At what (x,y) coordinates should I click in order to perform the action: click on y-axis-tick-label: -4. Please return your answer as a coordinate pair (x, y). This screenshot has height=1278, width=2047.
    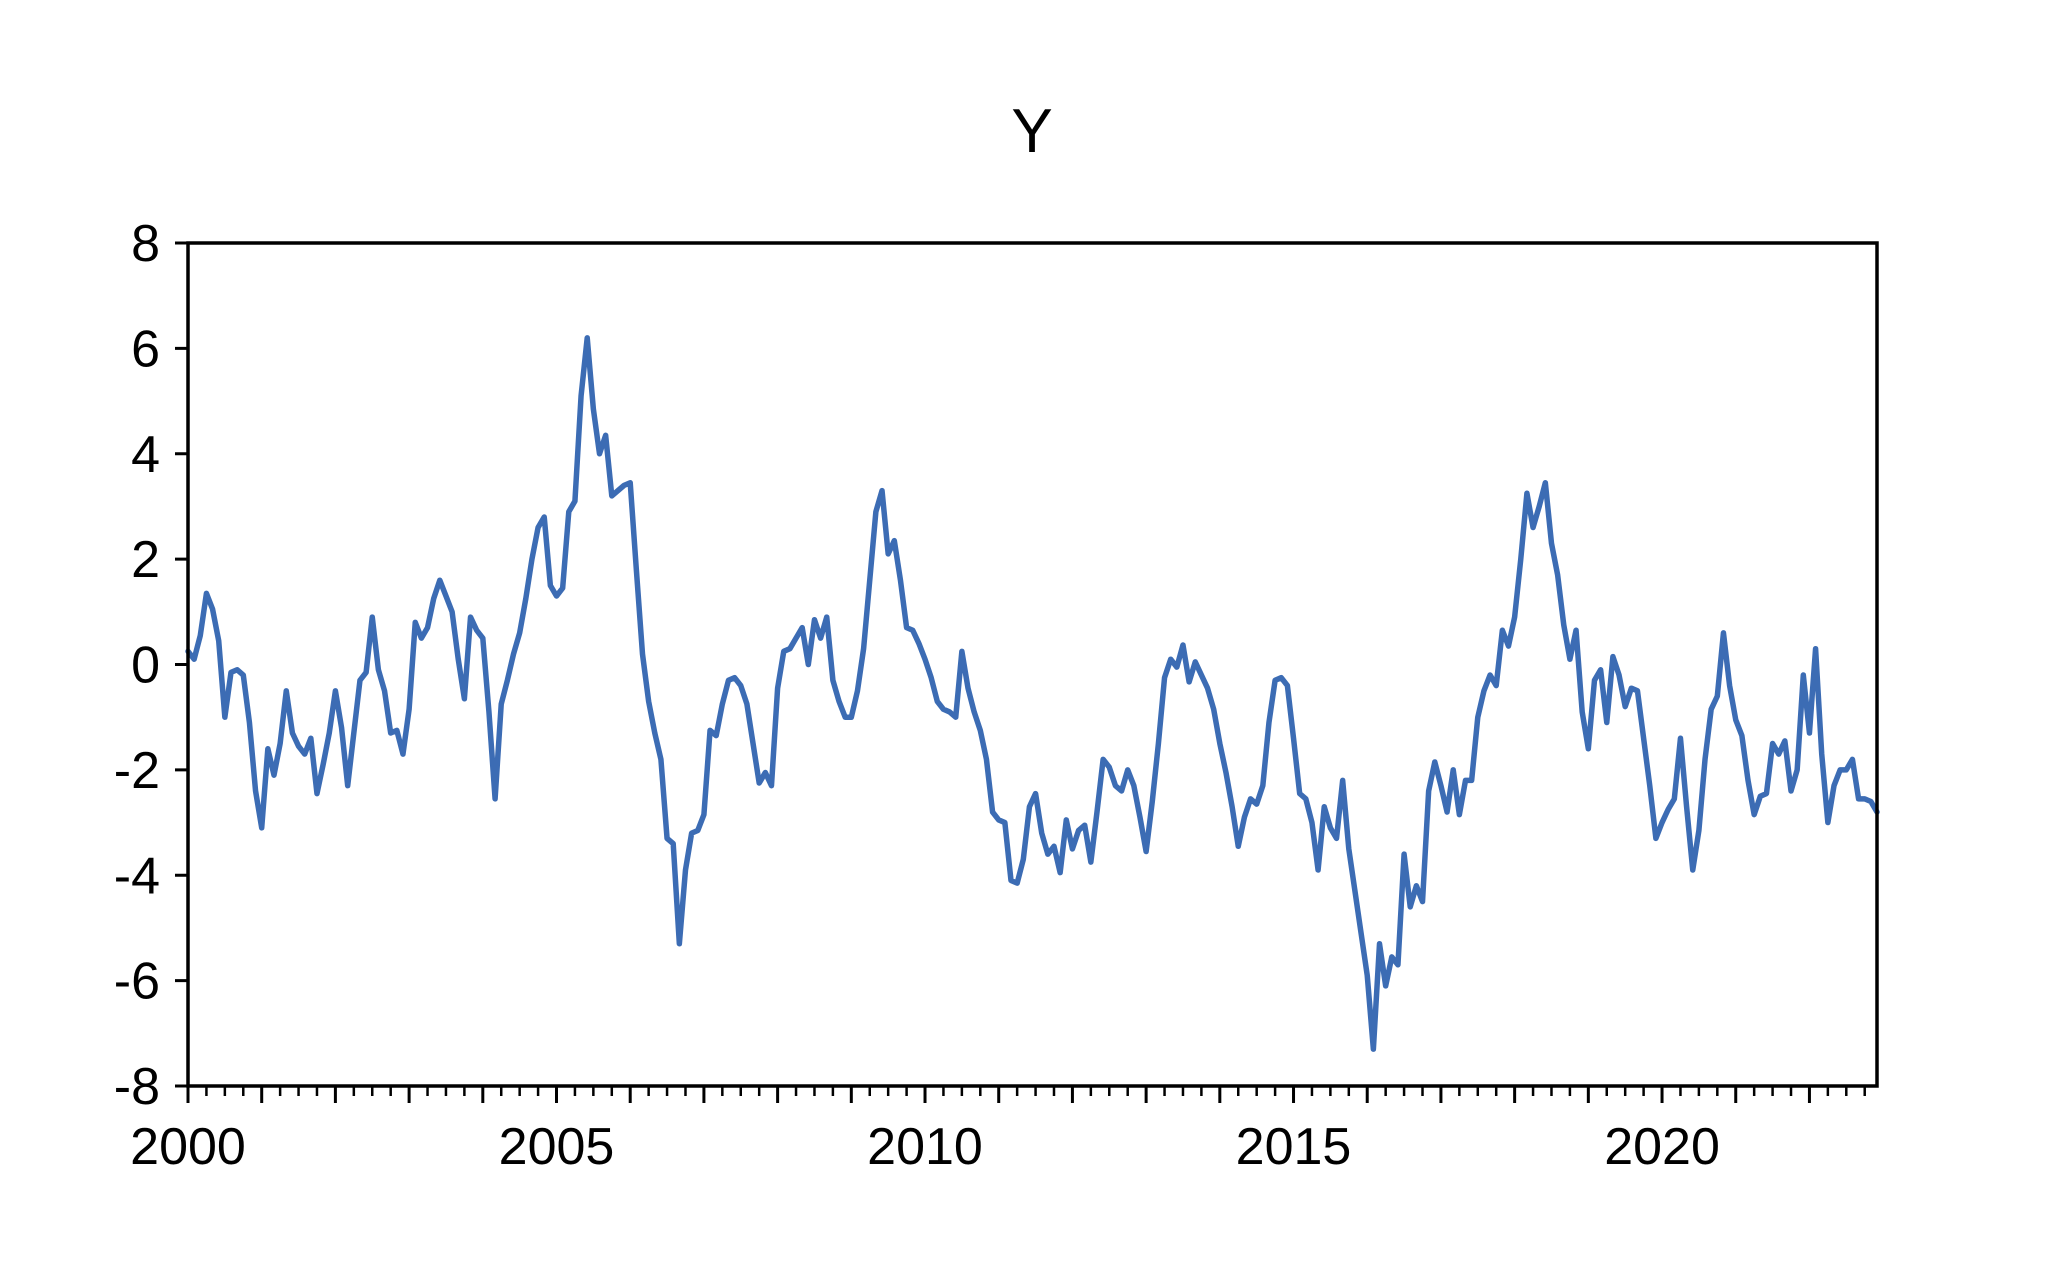
    Looking at the image, I should click on (137, 876).